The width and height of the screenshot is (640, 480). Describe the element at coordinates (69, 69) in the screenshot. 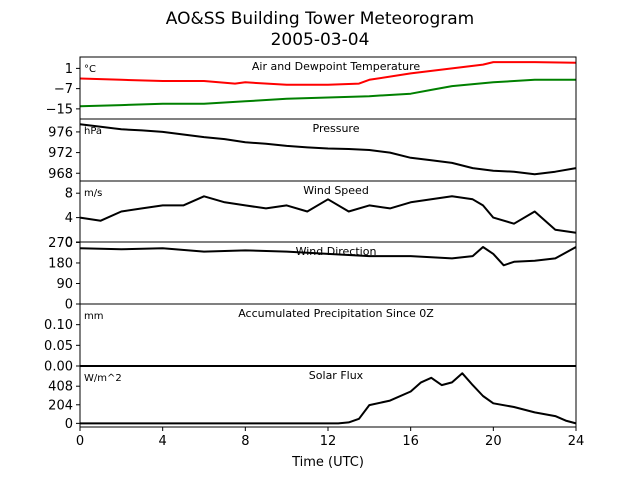

I see `panel-1-y-tick-label-1: 1` at that location.